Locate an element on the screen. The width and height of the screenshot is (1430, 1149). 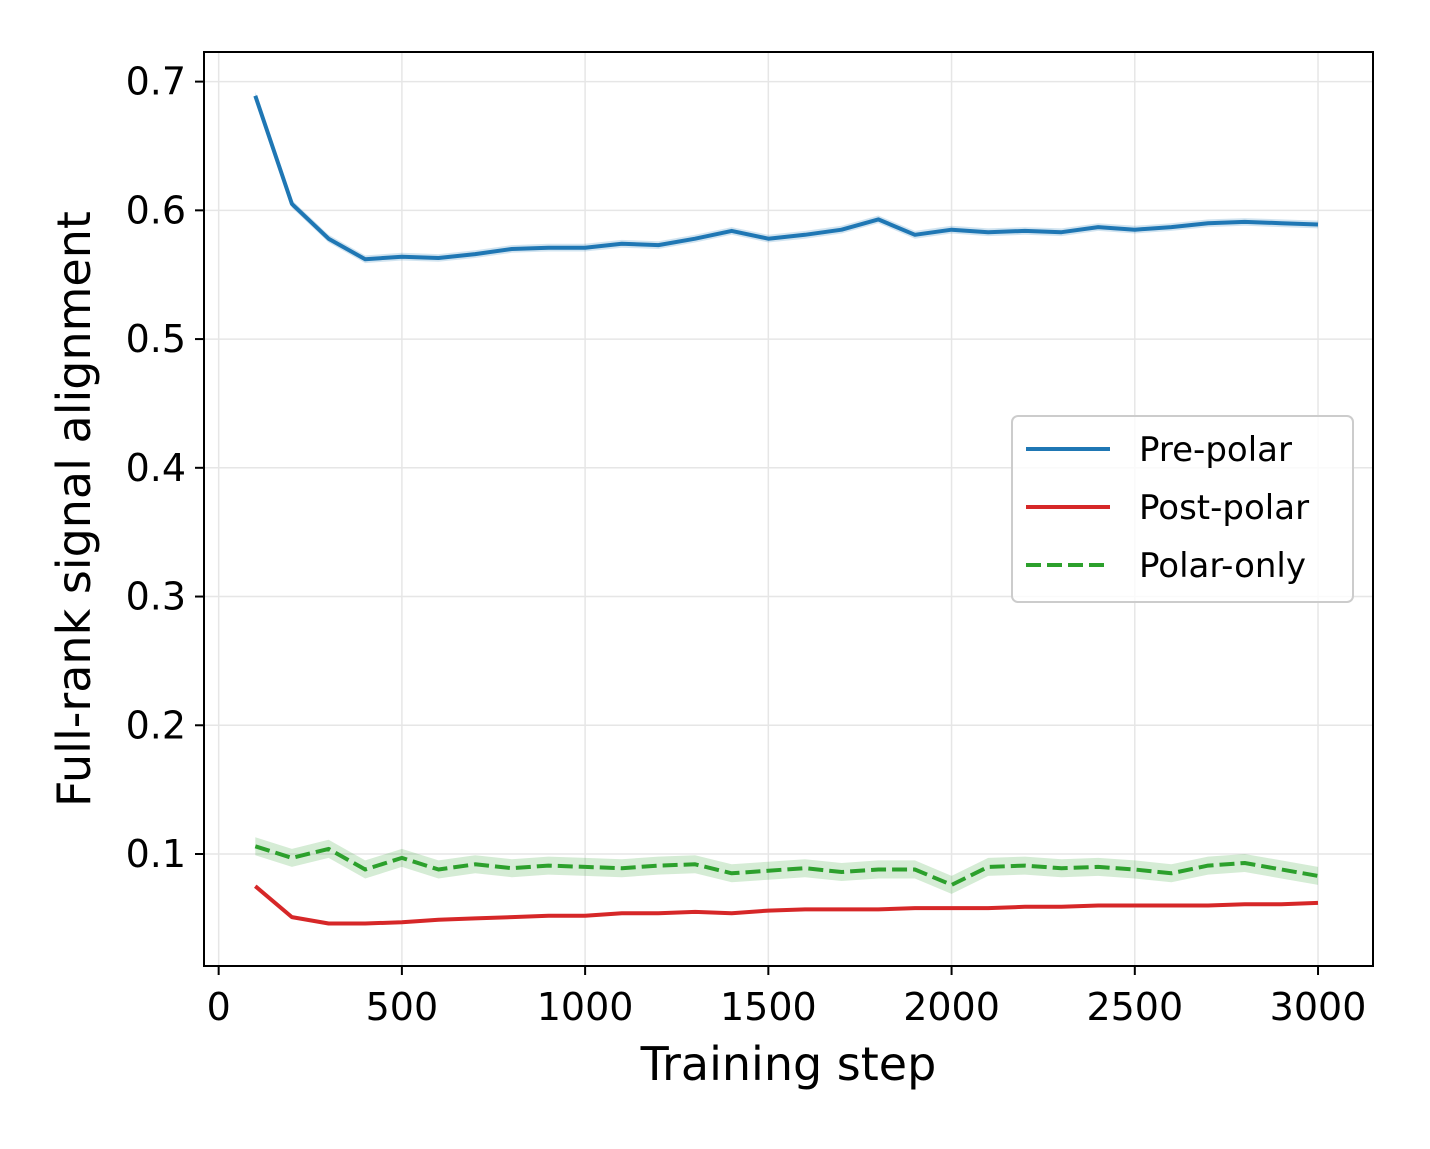
x-tick-label: 1500 is located at coordinates (768, 1007).